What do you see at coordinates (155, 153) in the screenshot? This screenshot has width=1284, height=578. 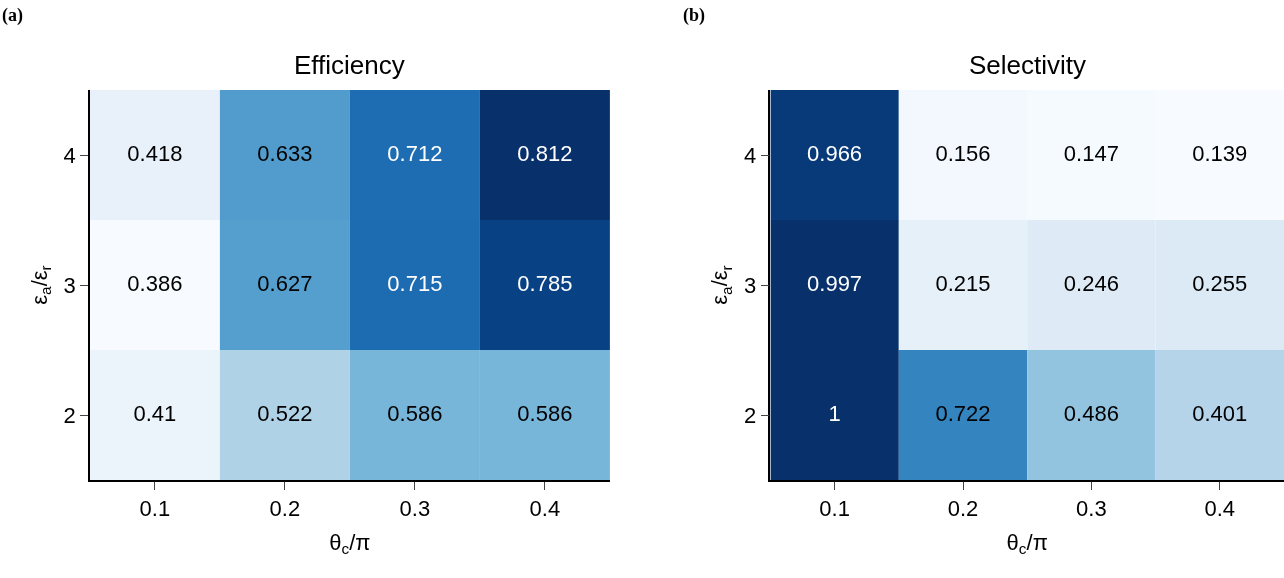 I see `data-label: 0.418` at bounding box center [155, 153].